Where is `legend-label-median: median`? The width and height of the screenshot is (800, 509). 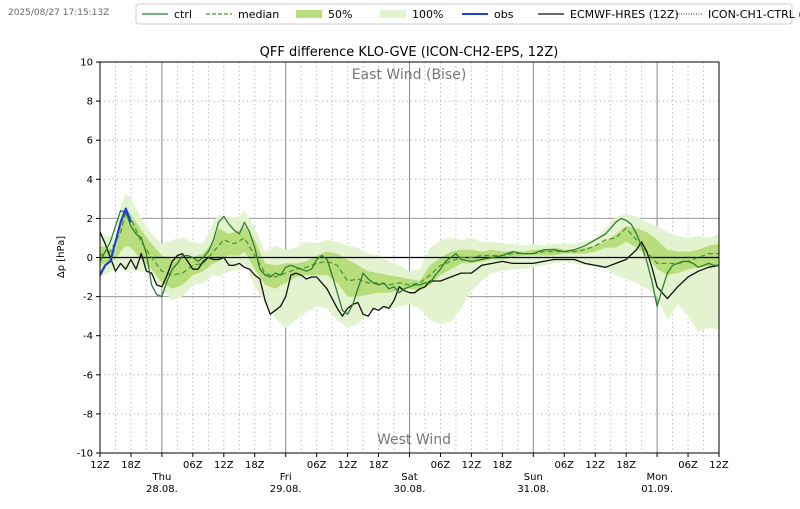
legend-label-median: median is located at coordinates (258, 14).